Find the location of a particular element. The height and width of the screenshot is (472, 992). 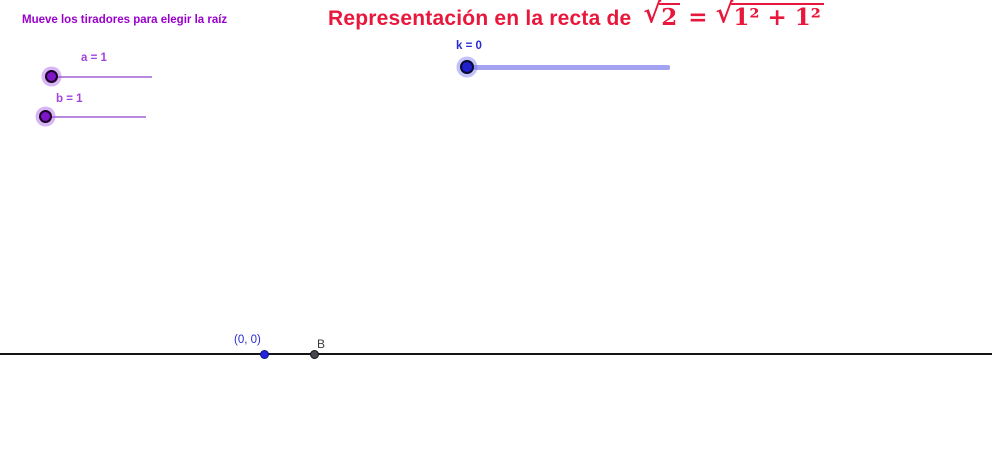

instruction-text: Mueve los tiradores para elegir la raíz is located at coordinates (125, 20).